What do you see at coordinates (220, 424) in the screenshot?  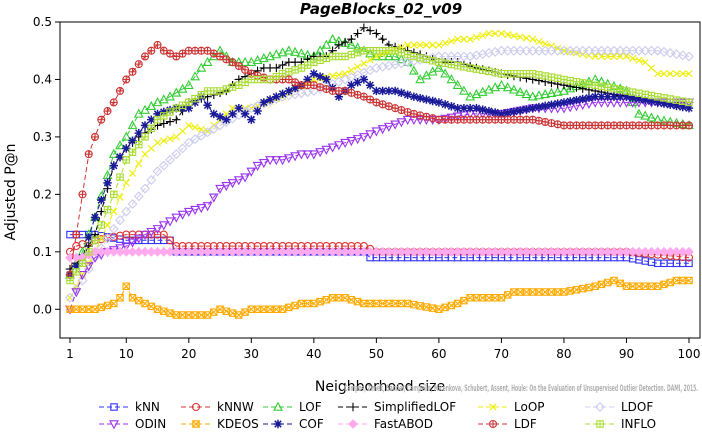 I see `legend-entry-kdeos: KDEOS` at bounding box center [220, 424].